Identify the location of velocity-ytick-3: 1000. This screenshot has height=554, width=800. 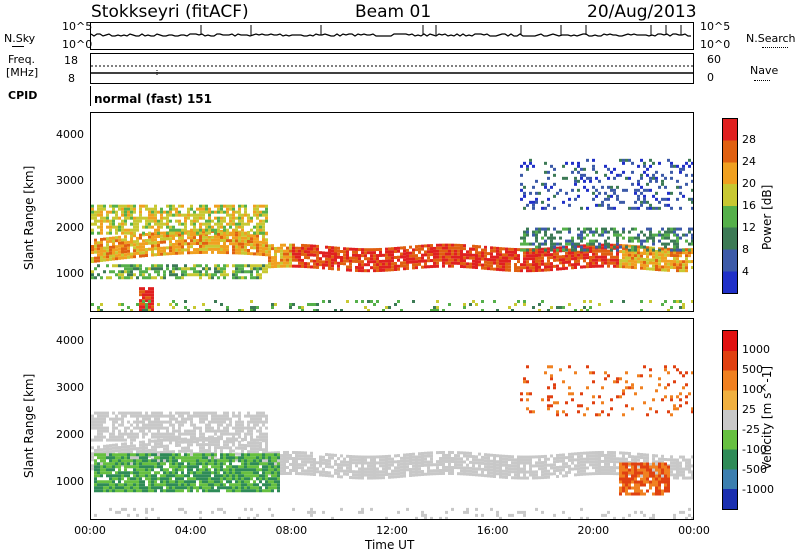
(70, 481).